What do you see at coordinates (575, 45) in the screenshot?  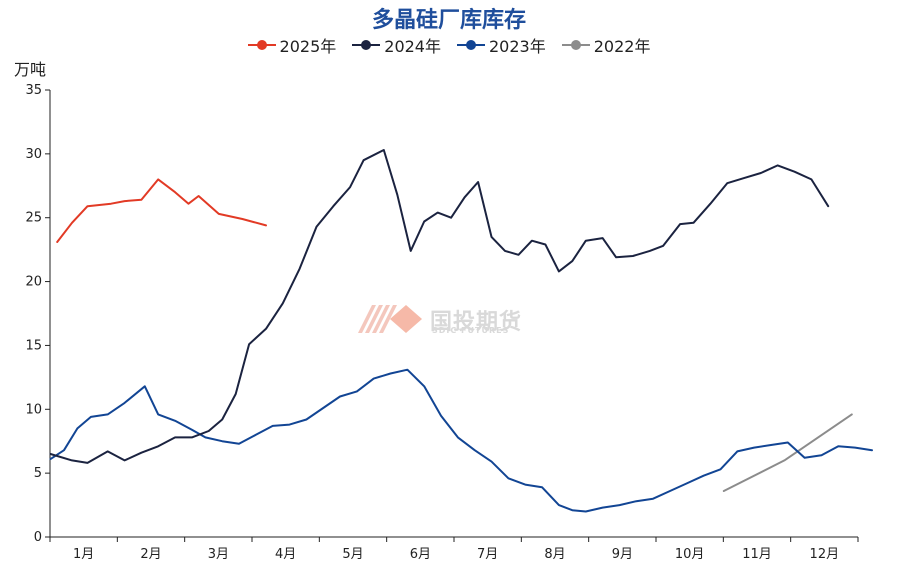 I see `legend-swatch-2022` at bounding box center [575, 45].